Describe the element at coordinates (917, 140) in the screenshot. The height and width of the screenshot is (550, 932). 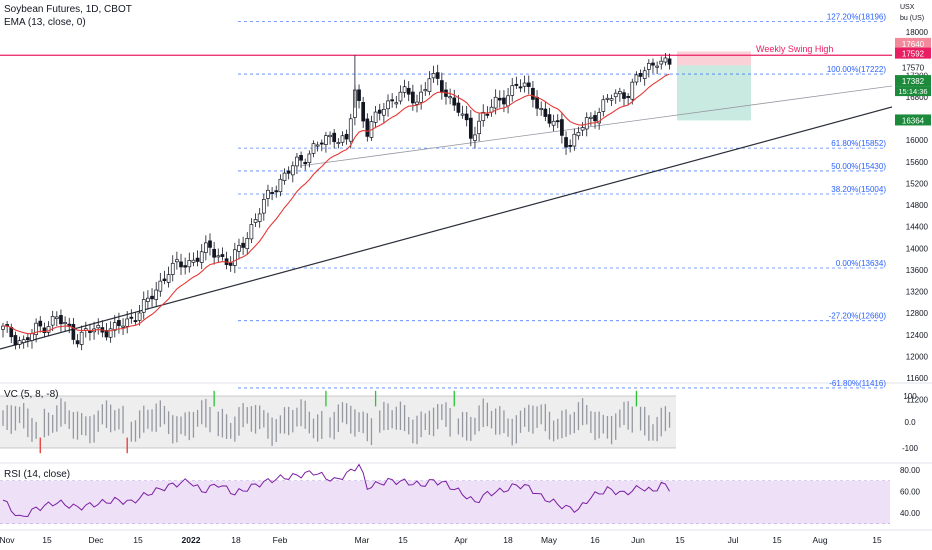
I see `price-tick-label: 16000` at that location.